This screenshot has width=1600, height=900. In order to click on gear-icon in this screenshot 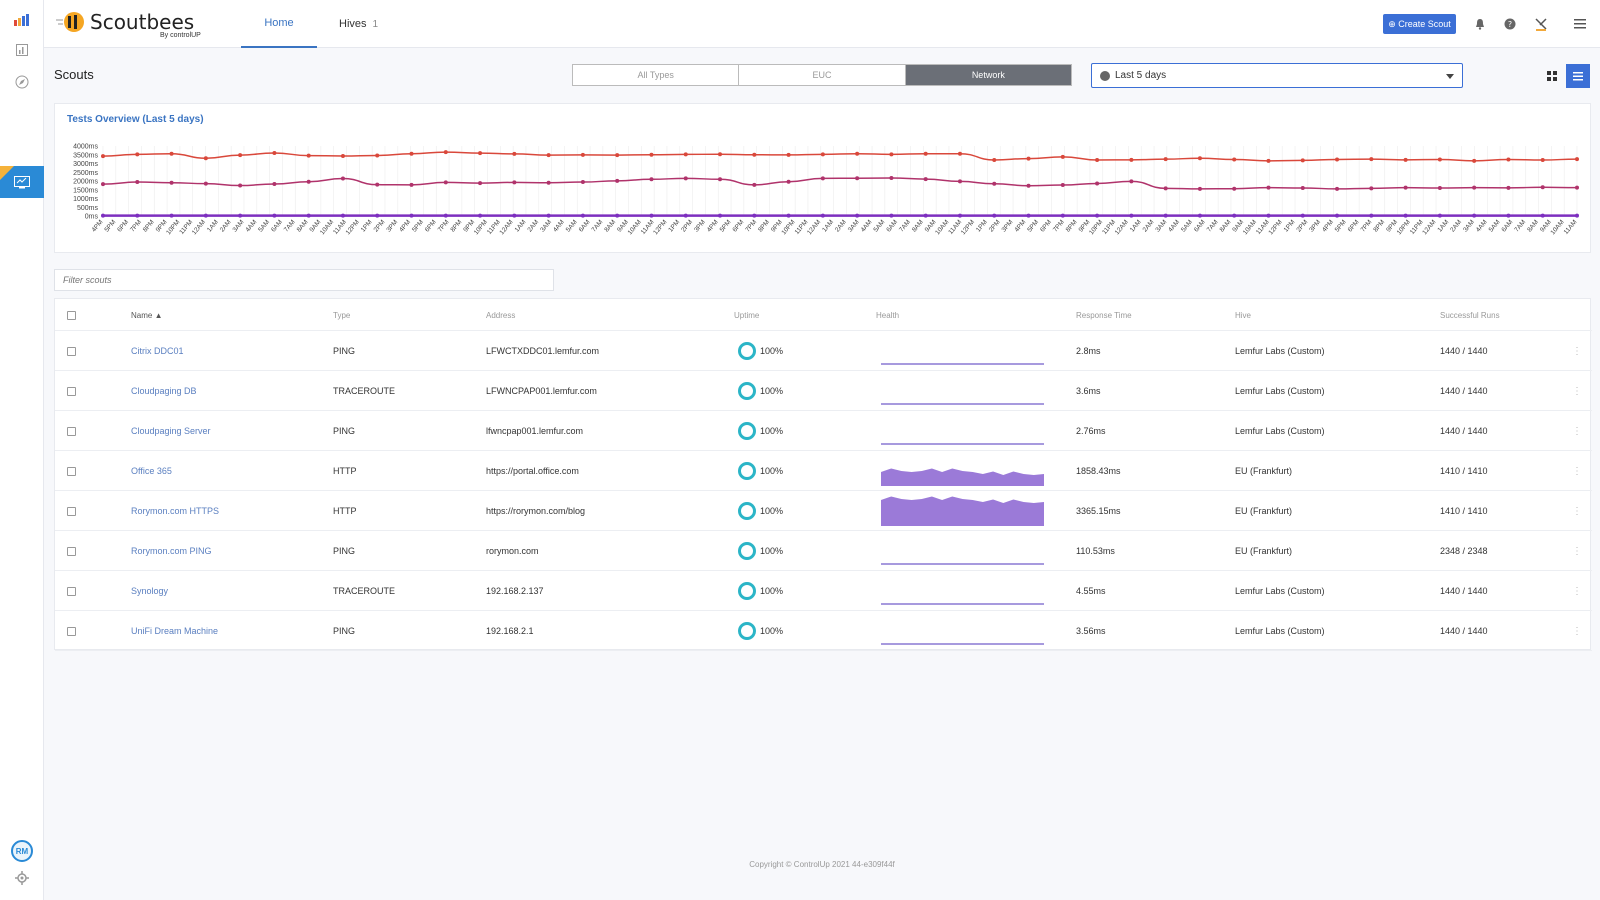, I will do `click(22, 878)`.